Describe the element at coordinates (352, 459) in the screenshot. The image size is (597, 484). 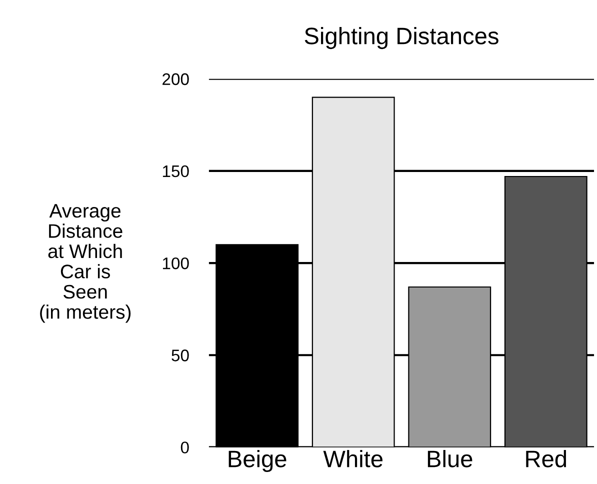
I see `x-tick-label: White` at that location.